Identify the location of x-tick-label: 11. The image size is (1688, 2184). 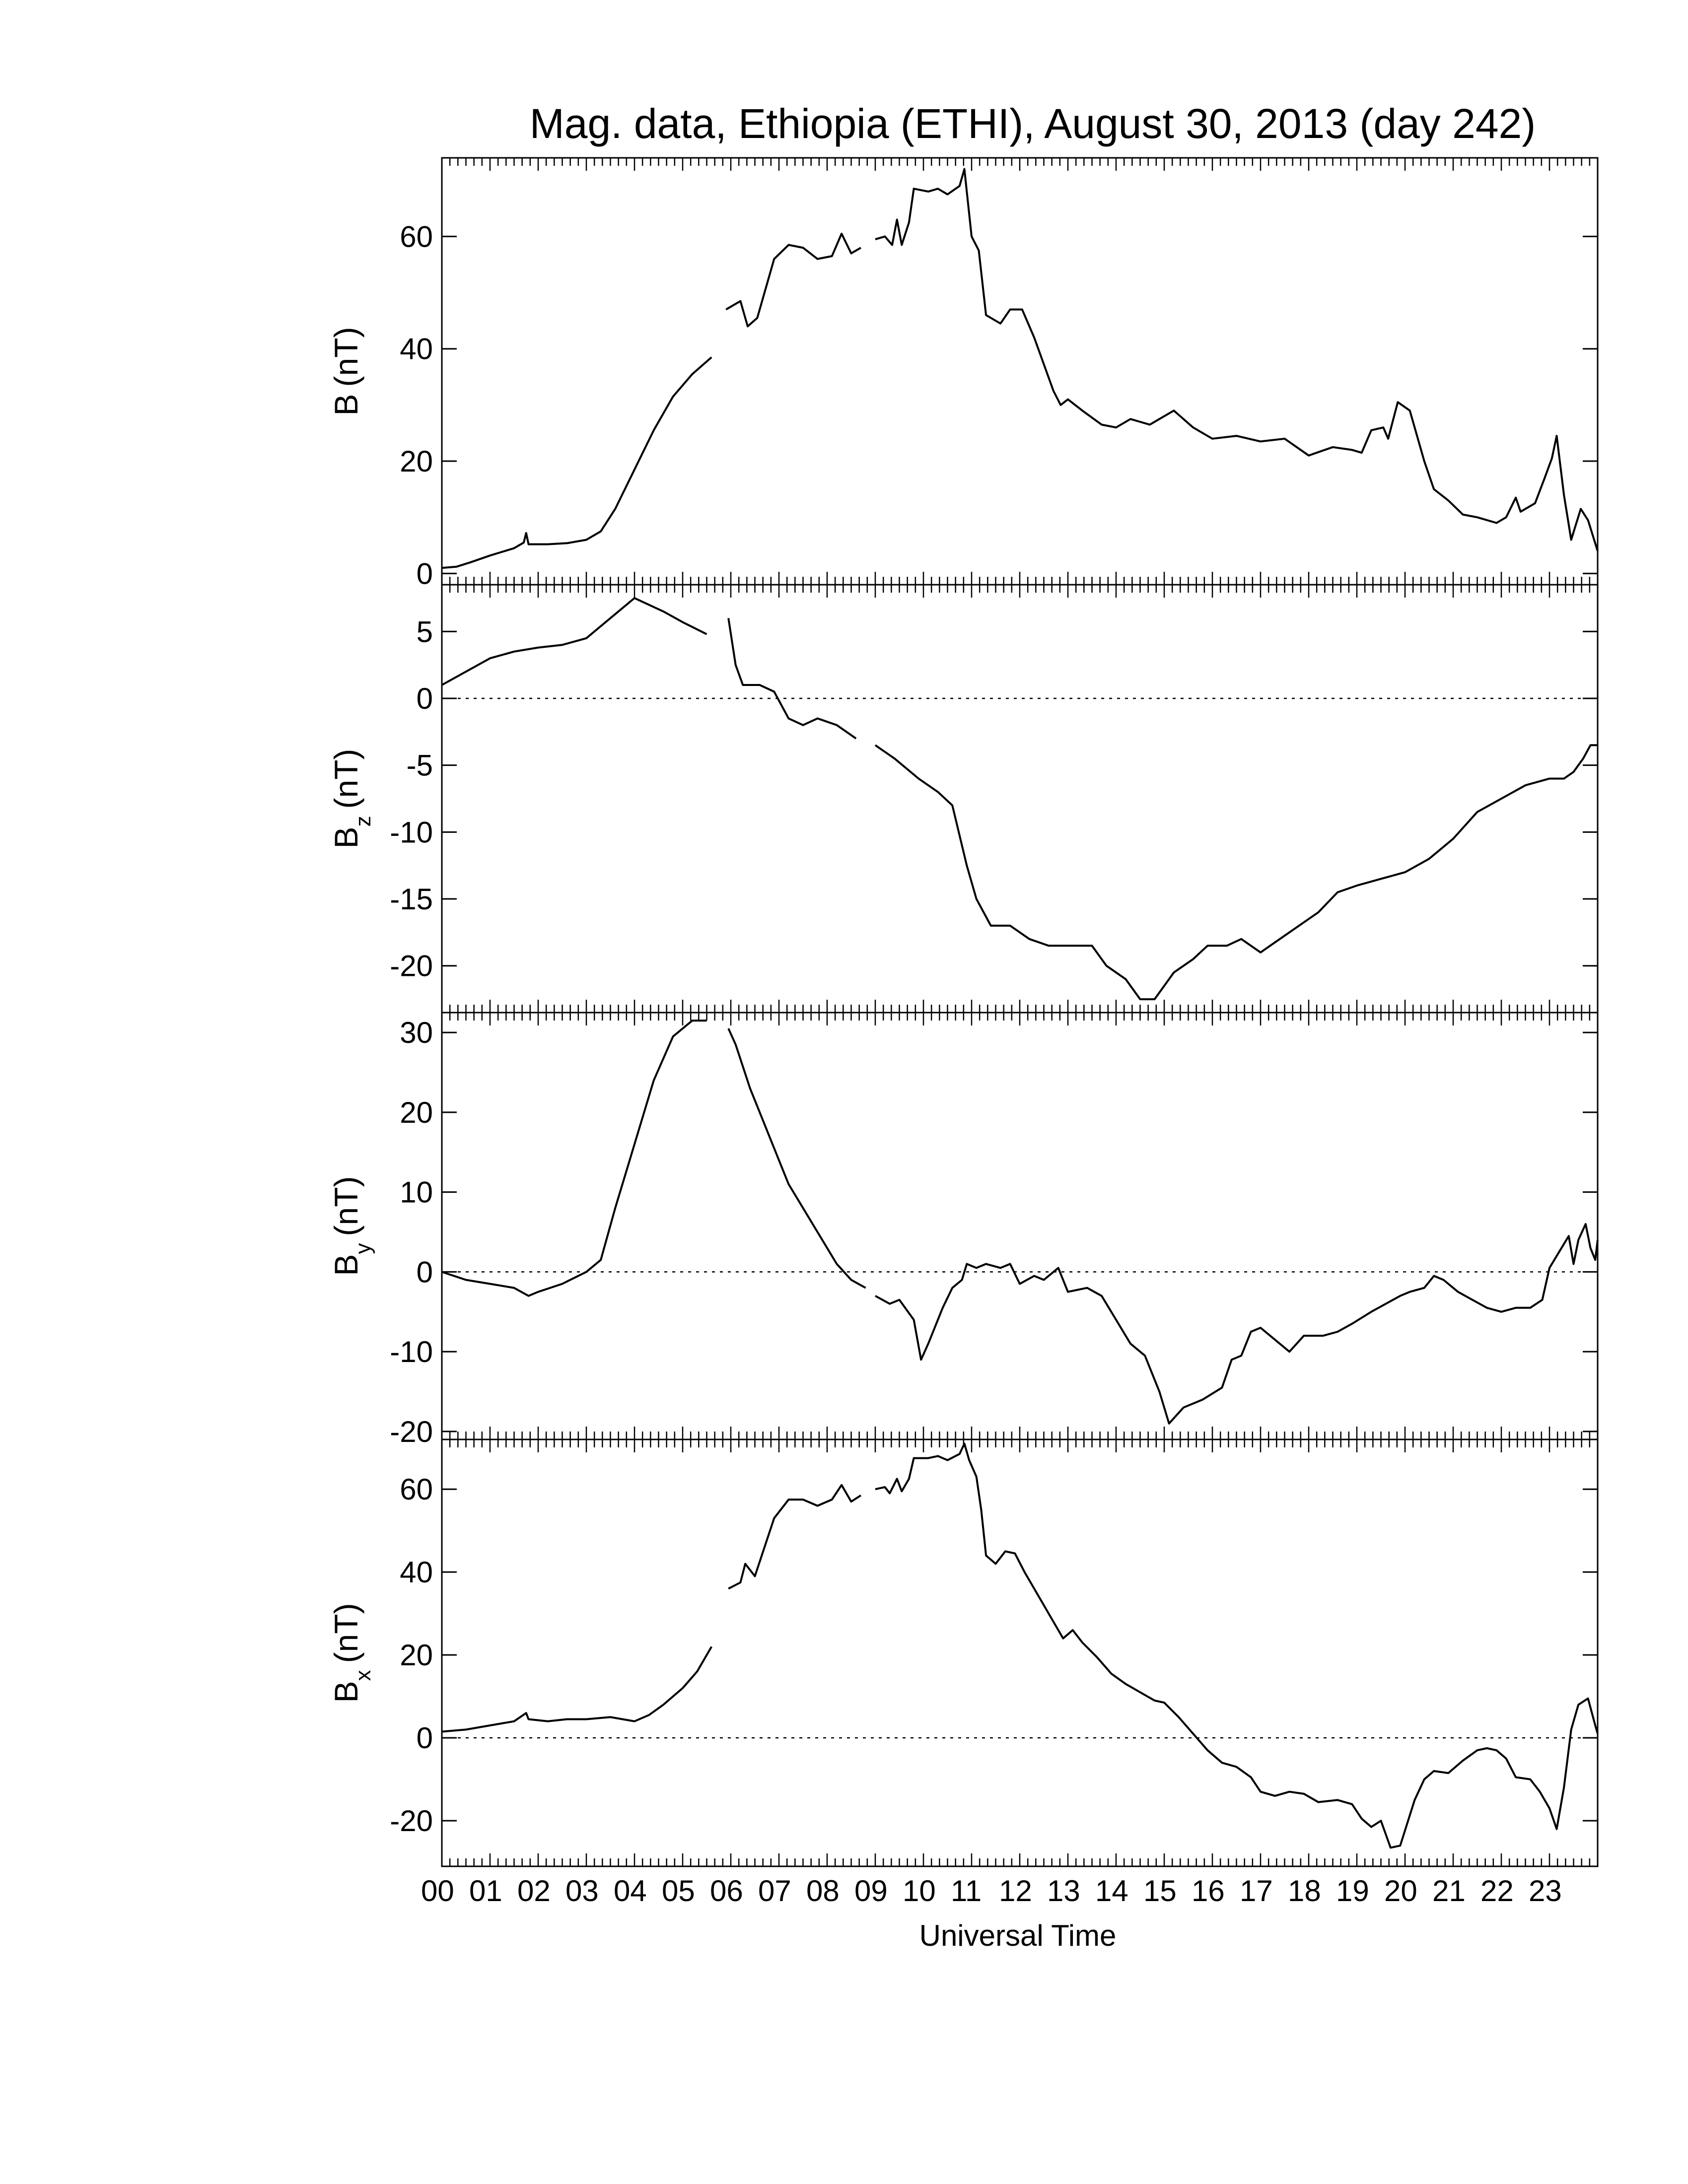
(966, 1891).